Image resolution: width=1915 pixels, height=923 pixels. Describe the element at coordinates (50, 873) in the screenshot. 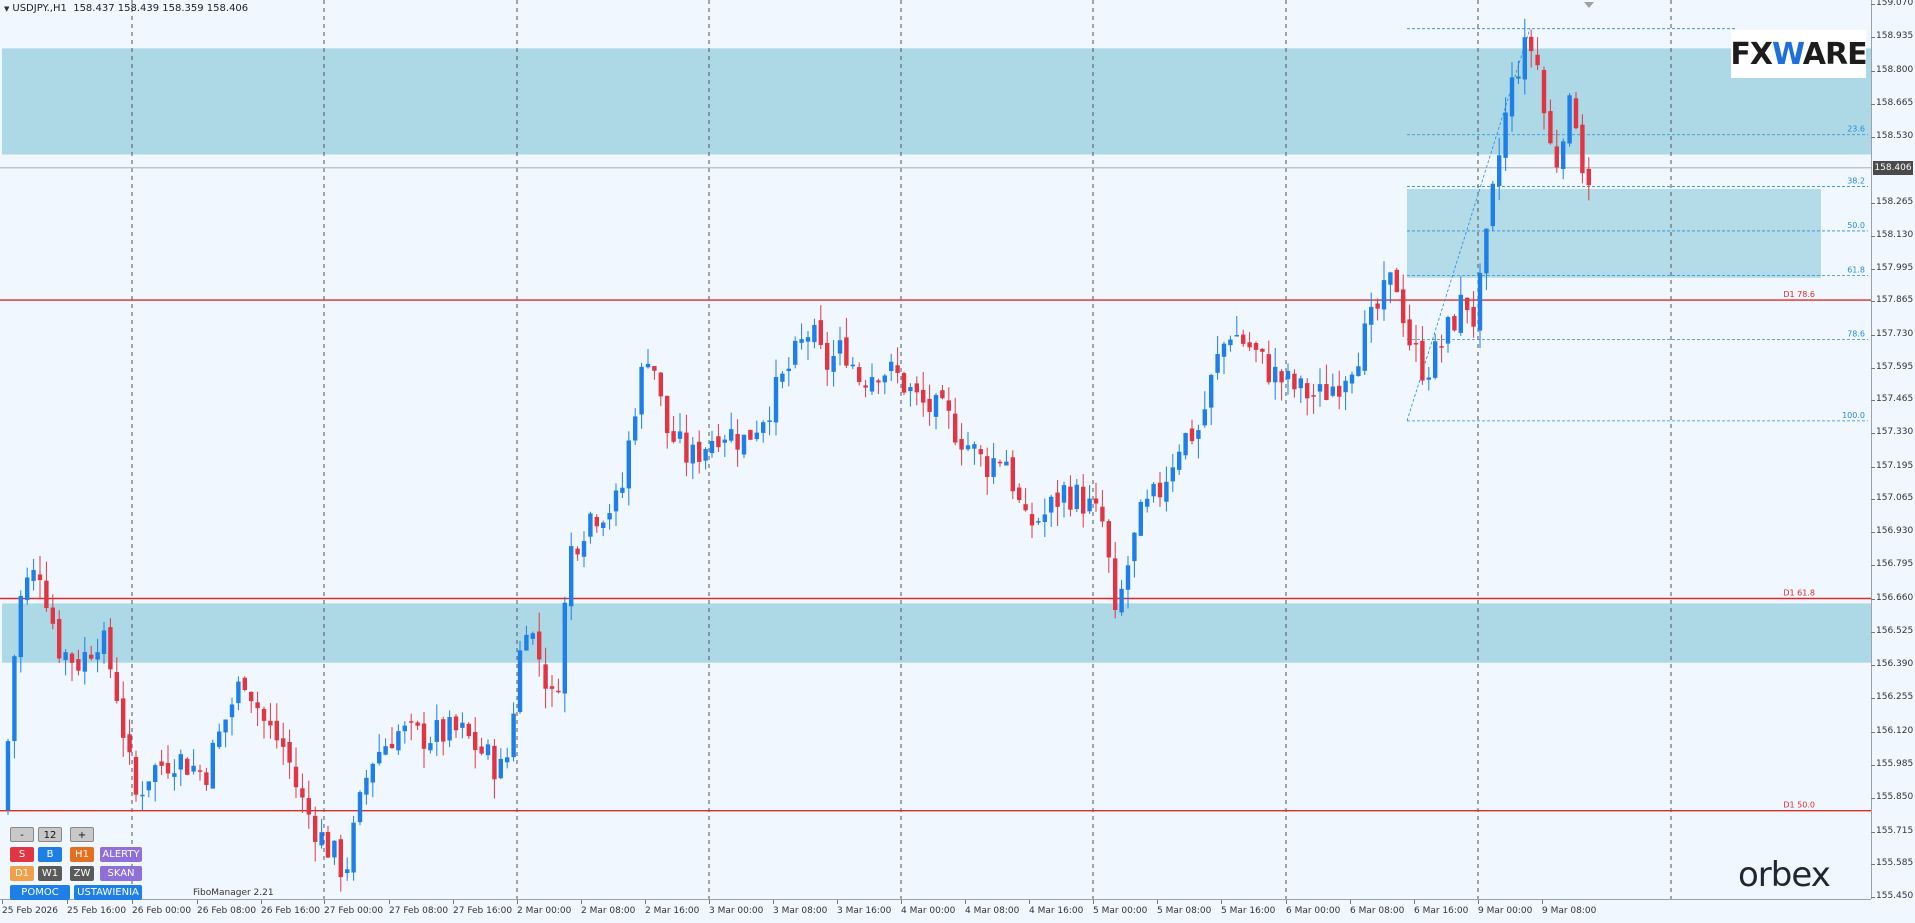

I see `w1-button: W1` at that location.